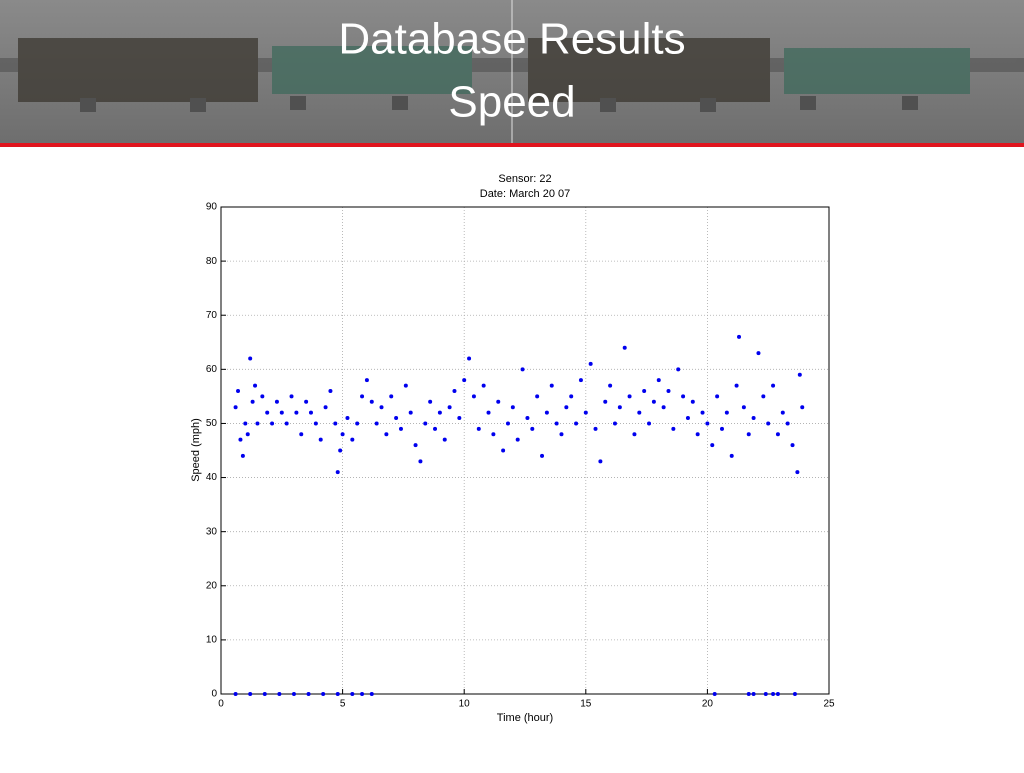 The width and height of the screenshot is (1024, 773). I want to click on x-tick-label: 0, so click(221, 704).